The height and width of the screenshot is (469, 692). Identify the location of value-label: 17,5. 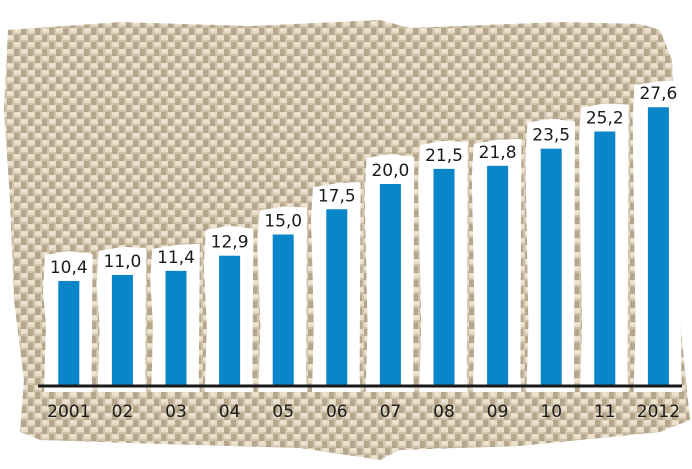
(337, 196).